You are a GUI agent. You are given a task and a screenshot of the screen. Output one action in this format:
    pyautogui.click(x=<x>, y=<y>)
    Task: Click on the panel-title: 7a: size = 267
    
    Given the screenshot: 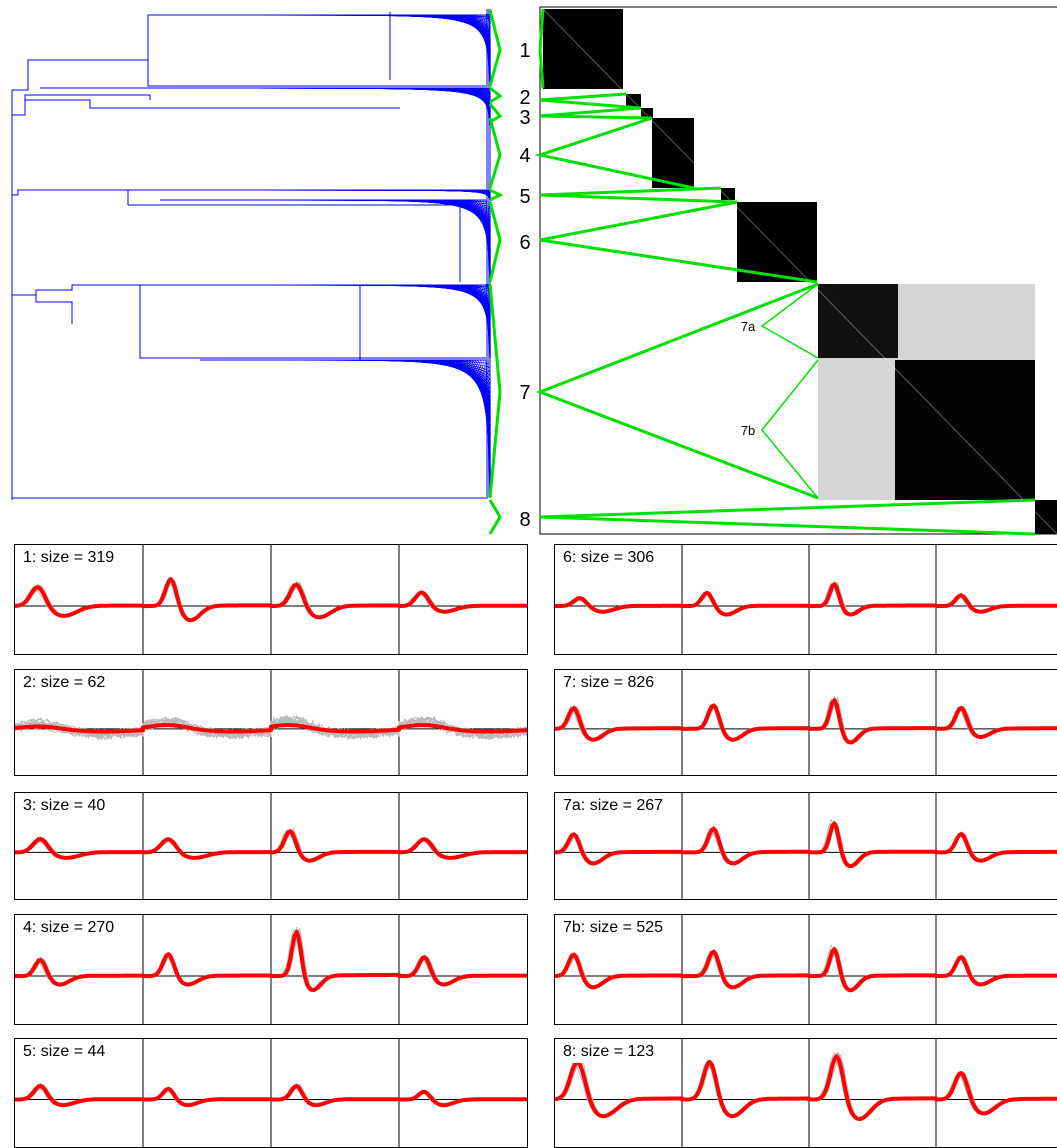 What is the action you would take?
    pyautogui.click(x=615, y=807)
    